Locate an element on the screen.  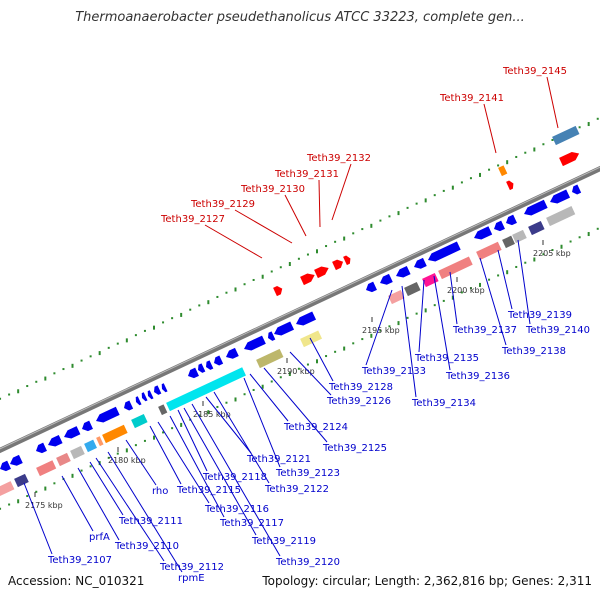
reverse-gene-label: Teth39_2121 is located at coordinates (278, 459).